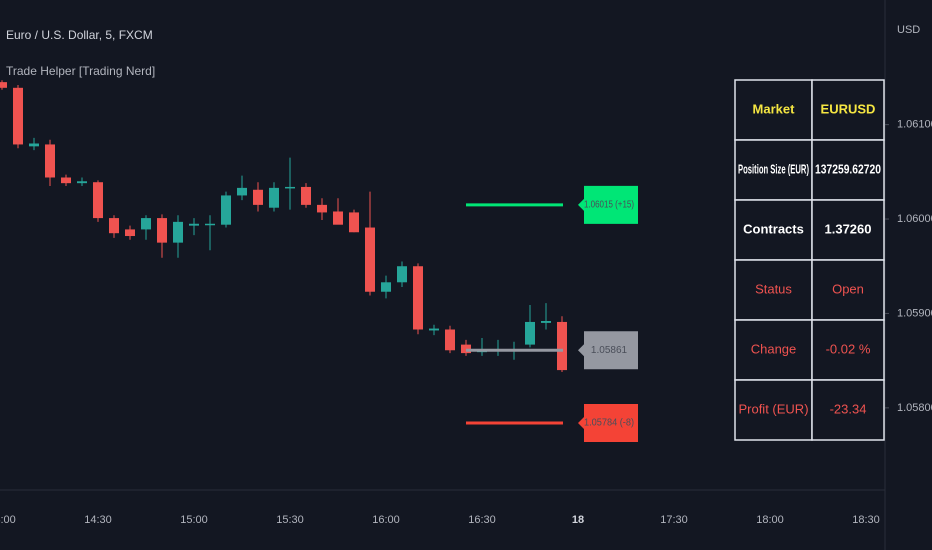 The image size is (932, 550). I want to click on level-label: 1.06015 (+15), so click(609, 205).